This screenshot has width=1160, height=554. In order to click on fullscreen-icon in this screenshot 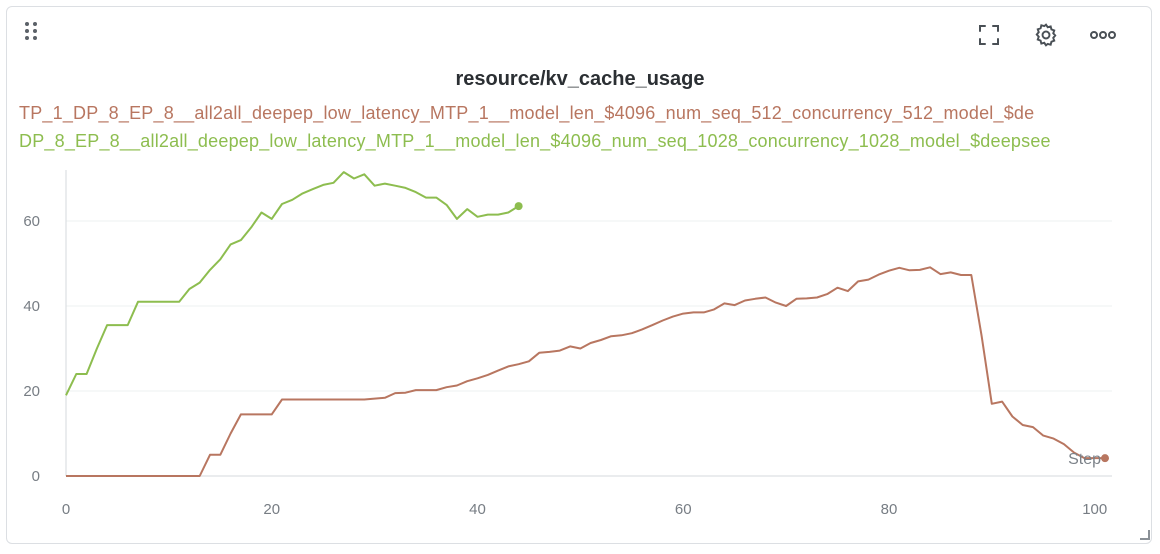, I will do `click(989, 35)`.